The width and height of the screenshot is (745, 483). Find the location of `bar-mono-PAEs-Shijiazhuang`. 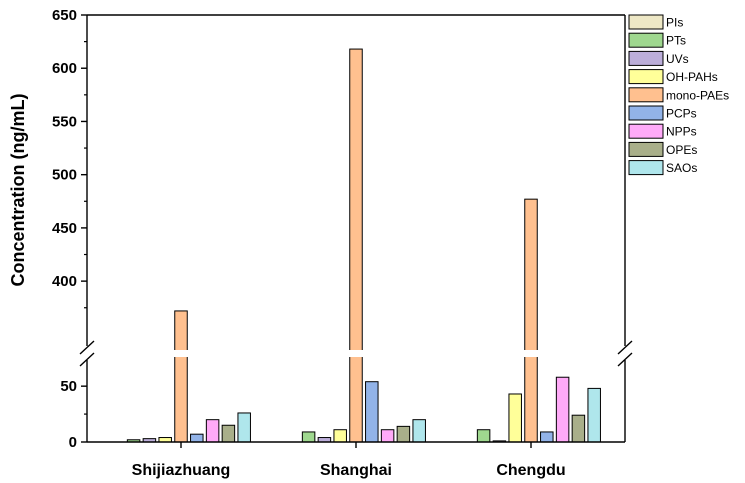

bar-mono-PAEs-Shijiazhuang is located at coordinates (181, 376).